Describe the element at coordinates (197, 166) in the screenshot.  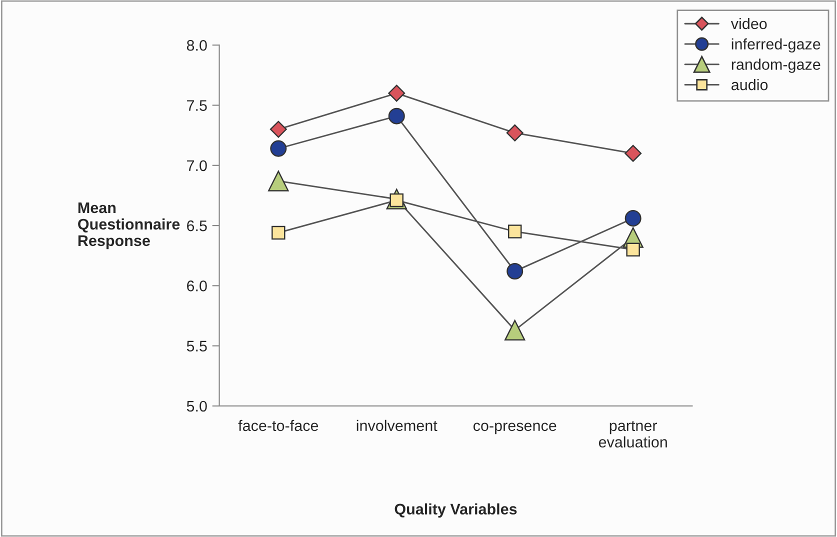
I see `y-tick-label: 7.0` at that location.